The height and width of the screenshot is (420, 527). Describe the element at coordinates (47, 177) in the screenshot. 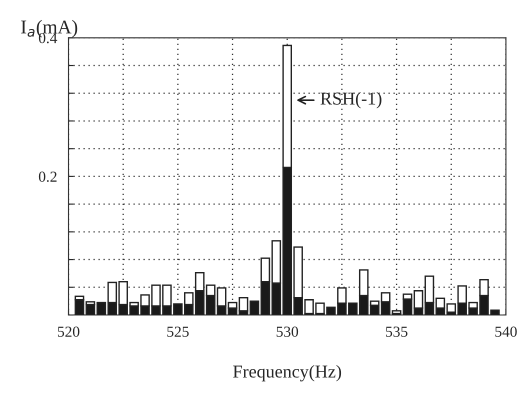

I see `y-tick-label: 0.2` at that location.